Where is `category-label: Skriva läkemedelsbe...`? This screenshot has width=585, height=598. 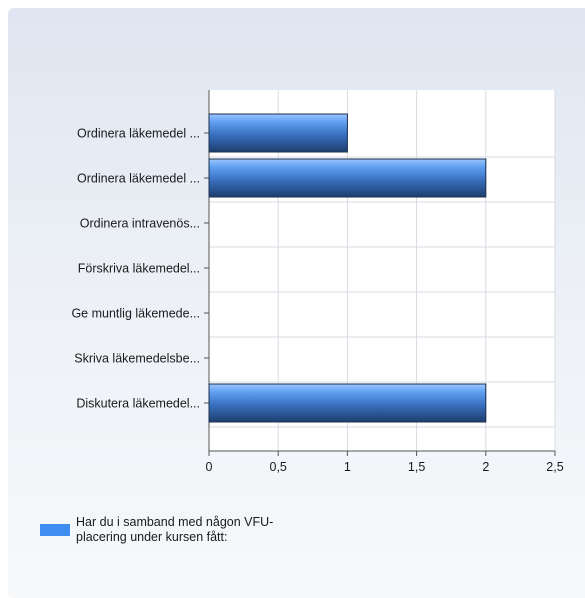
category-label: Skriva läkemedelsbe... is located at coordinates (137, 359).